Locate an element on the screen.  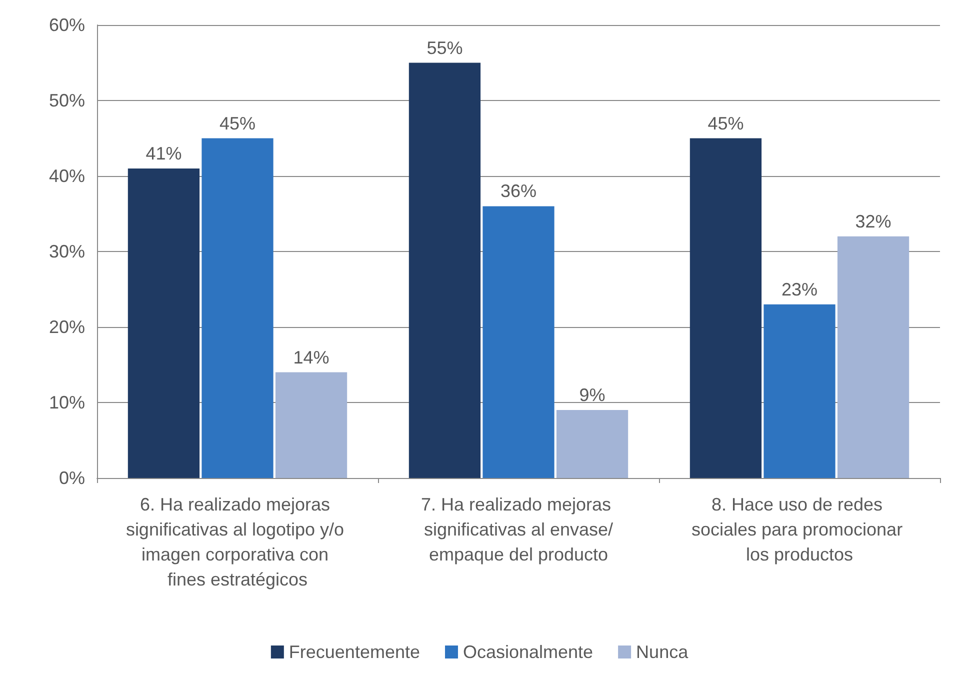
y-tick-label: 30% is located at coordinates (66, 252).